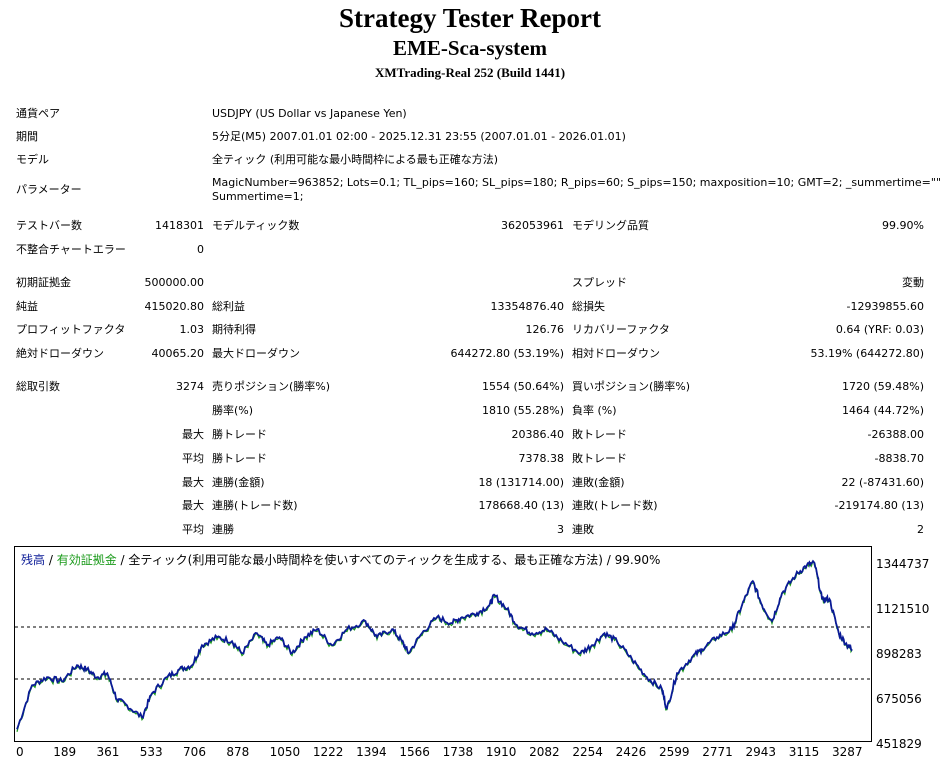  Describe the element at coordinates (193, 434) in the screenshot. I see `largest-label: 最大` at that location.